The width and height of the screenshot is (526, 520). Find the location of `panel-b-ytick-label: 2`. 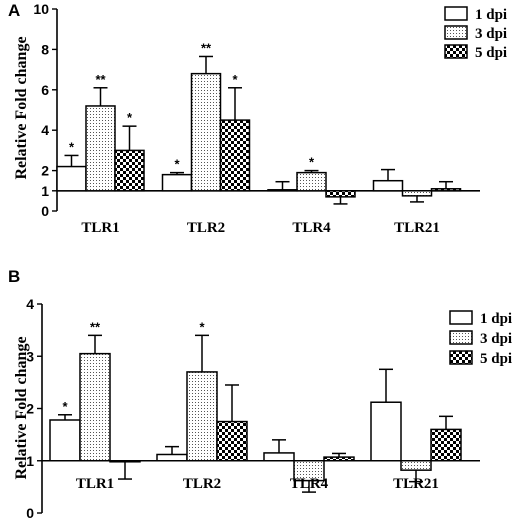

panel-b-ytick-label: 2 is located at coordinates (30, 409).